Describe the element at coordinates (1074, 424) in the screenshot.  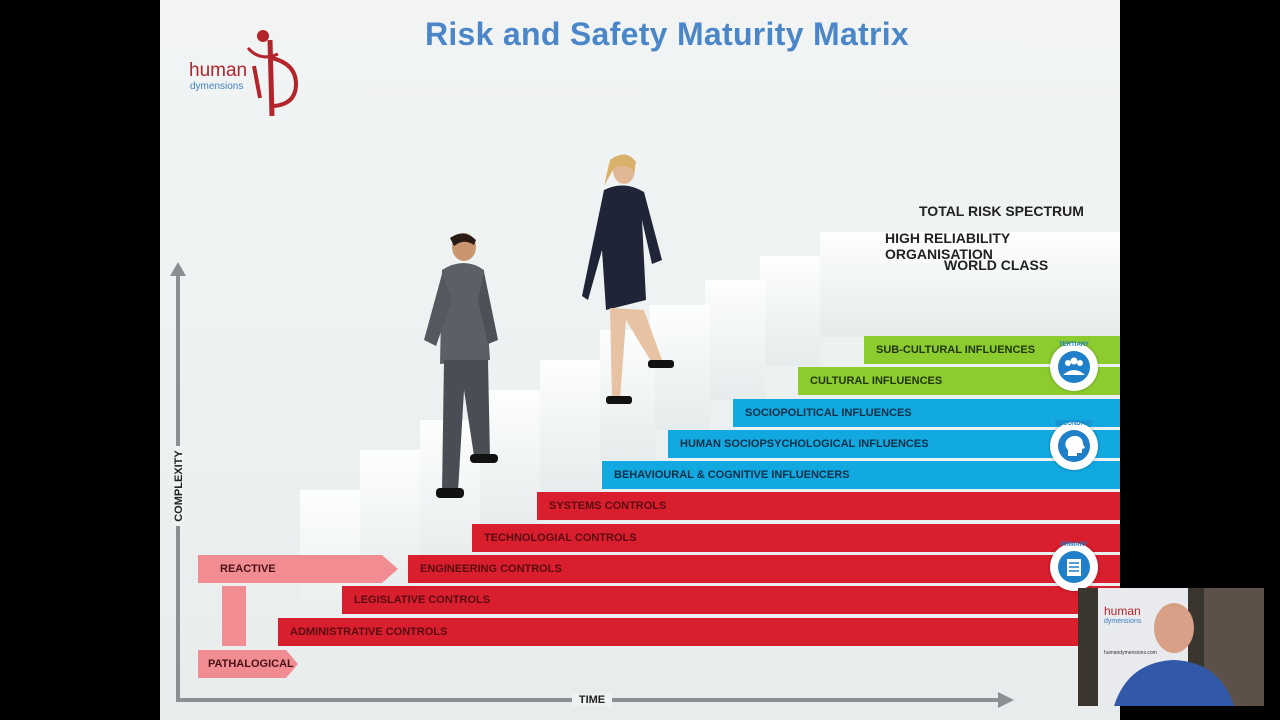
I see `secondary-badge-label: SECONDARY` at that location.